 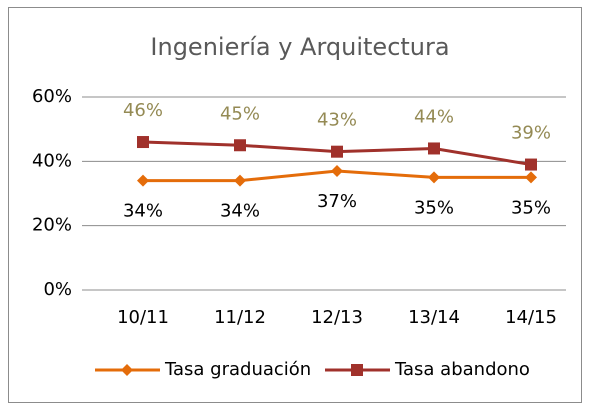 I want to click on data-label: 39%, so click(x=531, y=133).